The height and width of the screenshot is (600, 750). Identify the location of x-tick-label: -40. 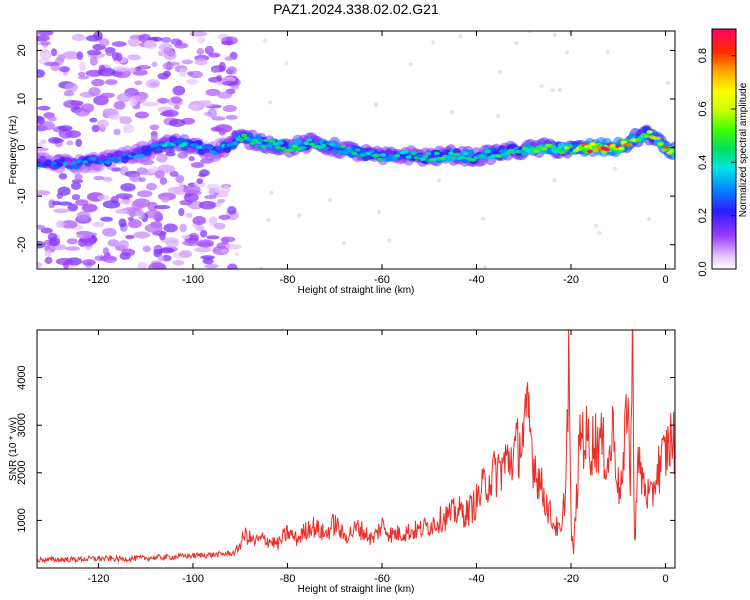
(477, 280).